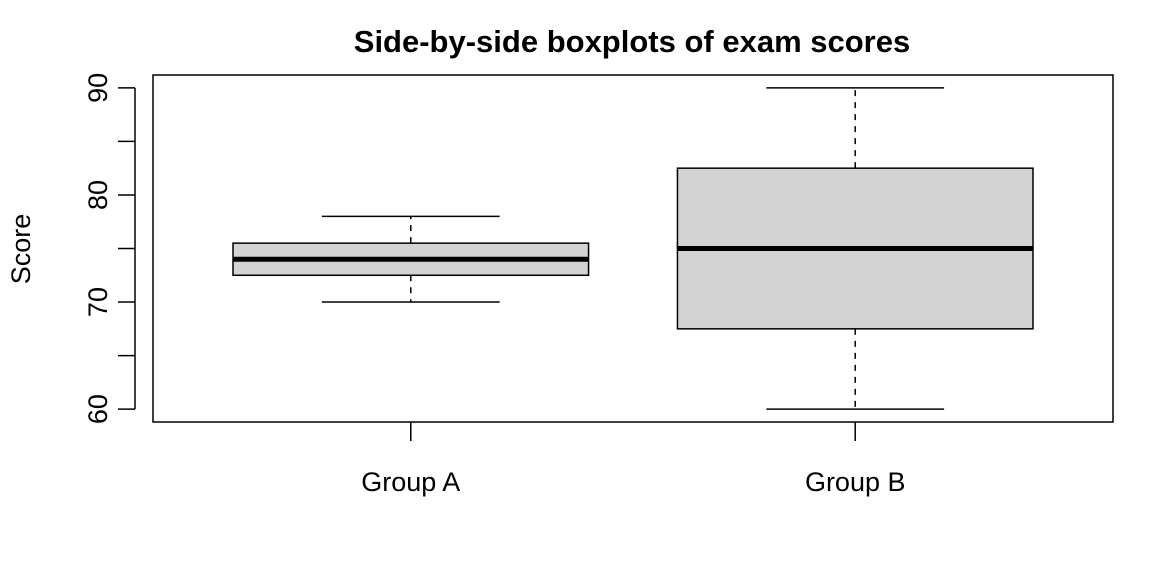  What do you see at coordinates (21, 249) in the screenshot?
I see `y-axis-label: Score` at bounding box center [21, 249].